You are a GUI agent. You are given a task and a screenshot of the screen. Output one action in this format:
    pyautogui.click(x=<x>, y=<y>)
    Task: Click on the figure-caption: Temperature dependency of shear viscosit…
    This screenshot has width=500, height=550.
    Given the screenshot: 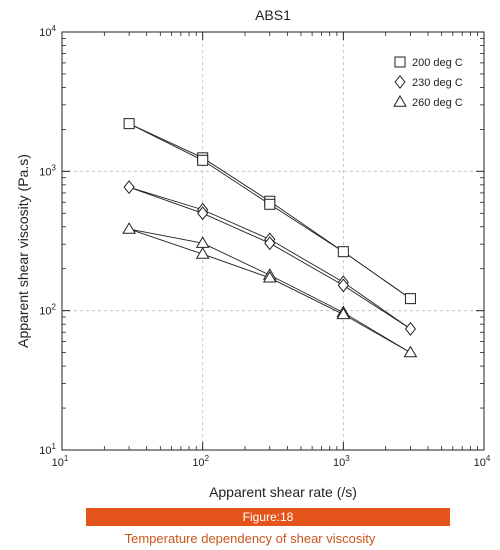 What is the action you would take?
    pyautogui.click(x=250, y=538)
    